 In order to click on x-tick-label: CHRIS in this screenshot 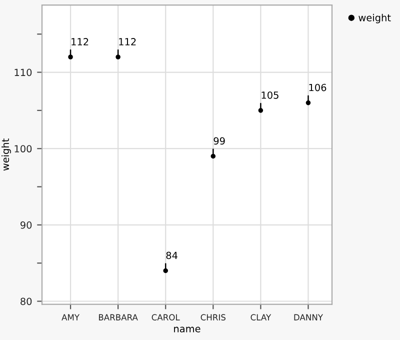, I will do `click(213, 317)`.